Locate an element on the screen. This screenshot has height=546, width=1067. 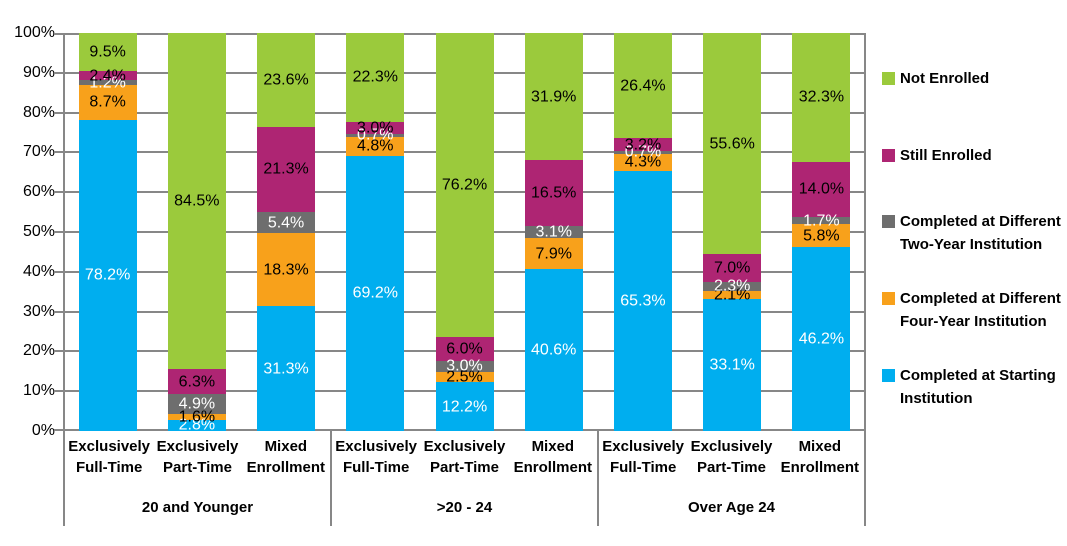
data-label: 22.3% is located at coordinates (375, 77).